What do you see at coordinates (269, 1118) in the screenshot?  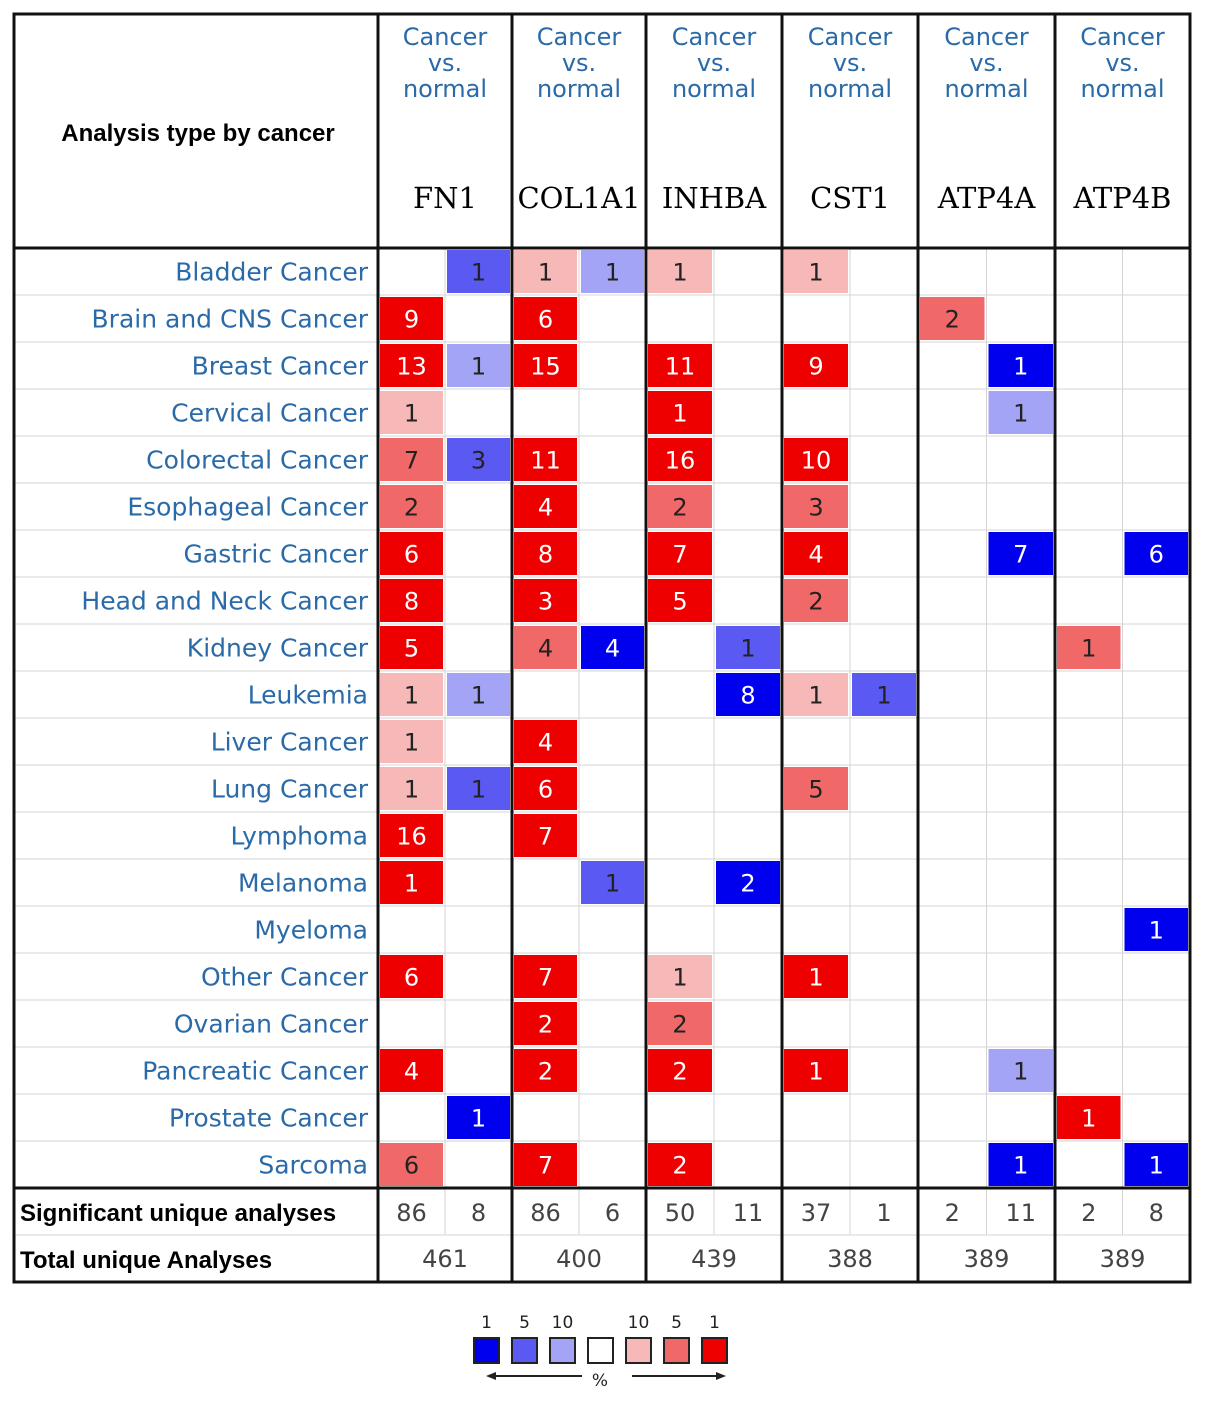 I see `cancer-type-link: Prostate Cancer` at bounding box center [269, 1118].